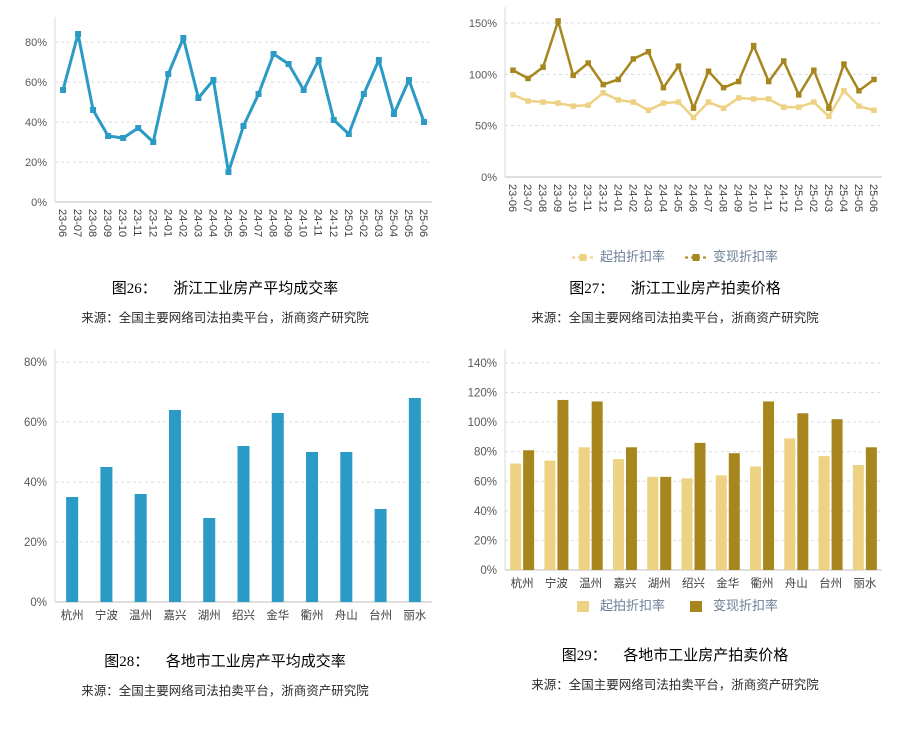  Describe the element at coordinates (35, 483) in the screenshot. I see `y-tick-label: 40%` at that location.